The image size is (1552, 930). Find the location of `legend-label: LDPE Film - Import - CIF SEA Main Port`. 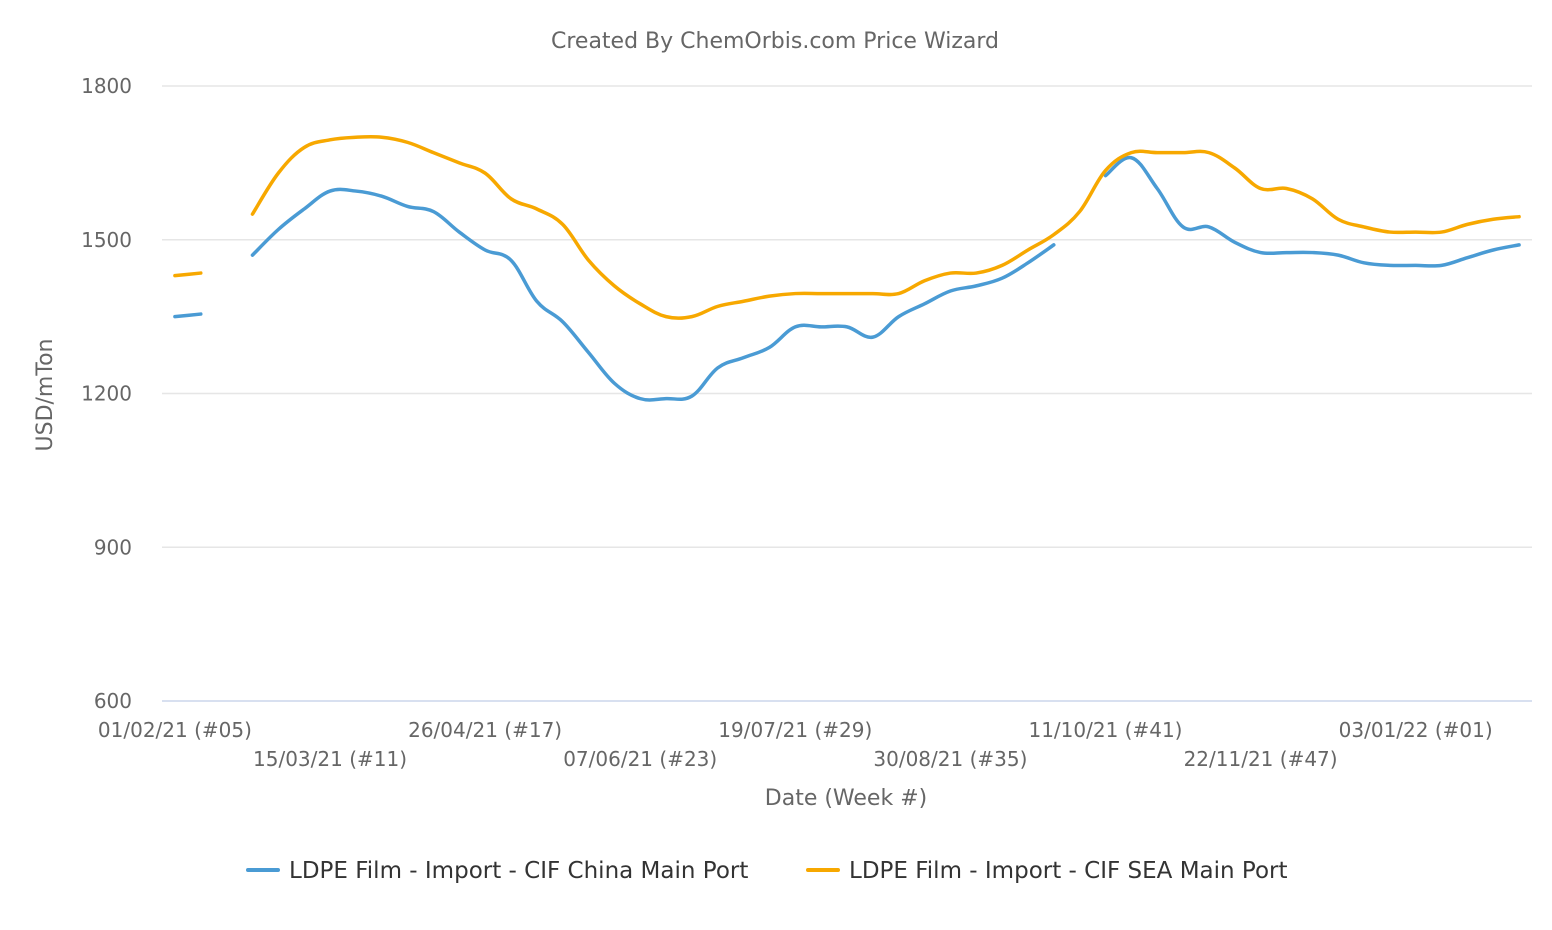

legend-label: LDPE Film - Import - CIF SEA Main Port is located at coordinates (1068, 871).